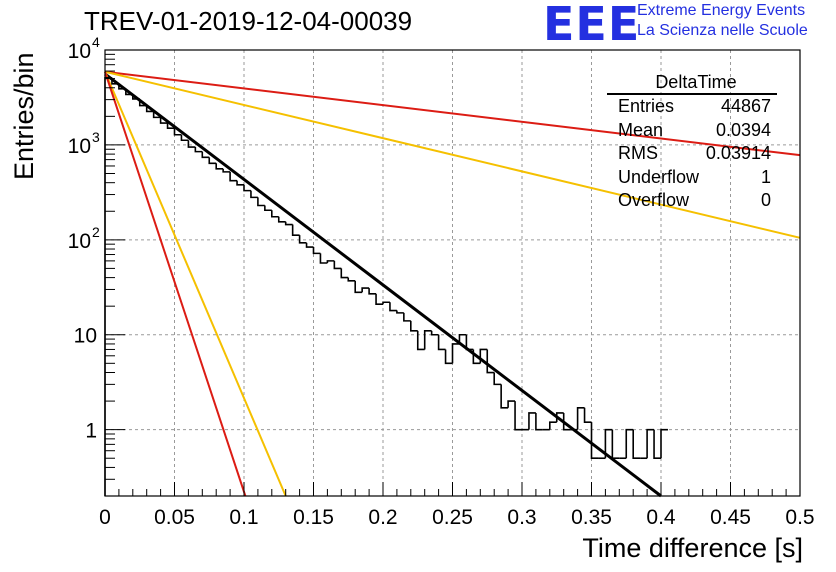 This screenshot has width=836, height=572. What do you see at coordinates (452, 517) in the screenshot?
I see `x-tick-label: 0.25` at bounding box center [452, 517].